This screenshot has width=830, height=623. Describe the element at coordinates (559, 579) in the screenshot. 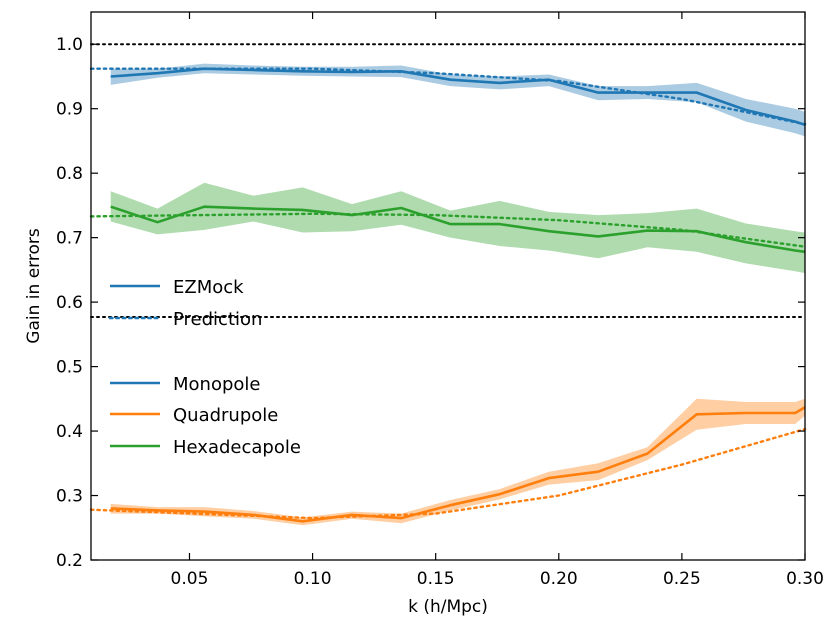

I see `x-tick-label: 0.20` at that location.